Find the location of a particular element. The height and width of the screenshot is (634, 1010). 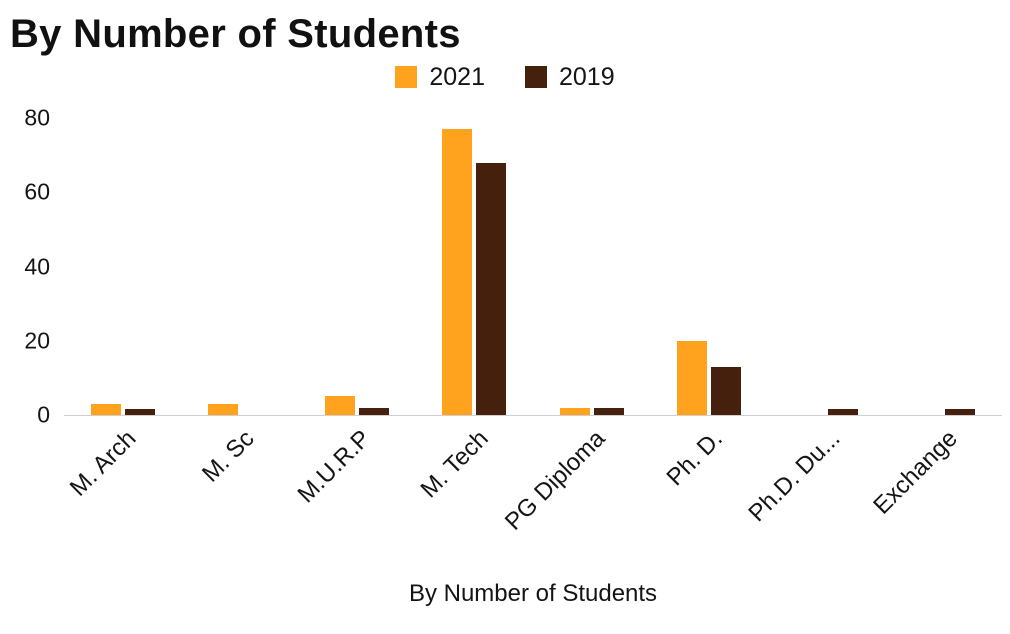

legend-label-2021: 2021 is located at coordinates (457, 76).